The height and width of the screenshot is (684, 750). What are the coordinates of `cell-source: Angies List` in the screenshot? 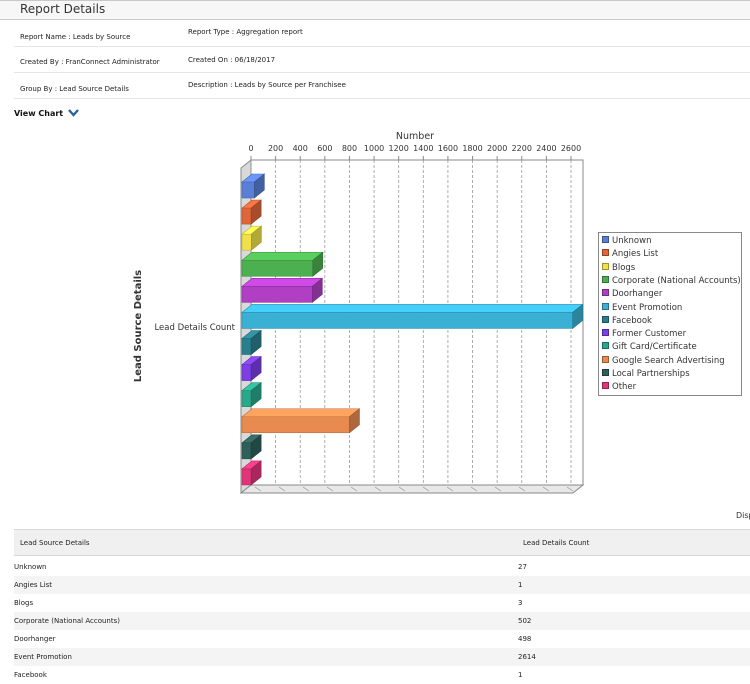 It's located at (33, 585).